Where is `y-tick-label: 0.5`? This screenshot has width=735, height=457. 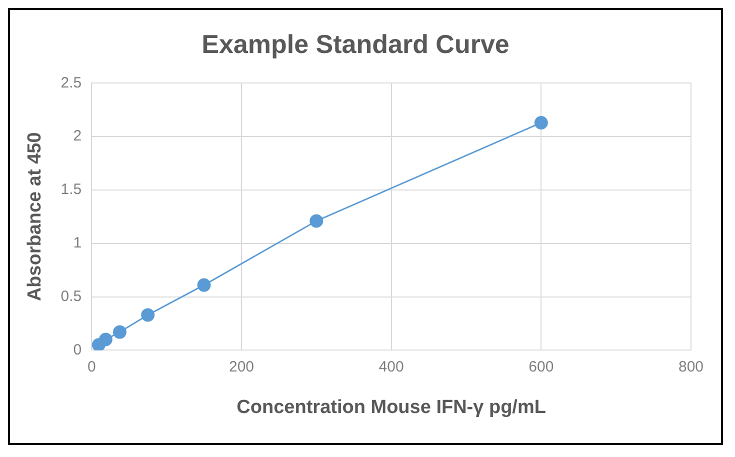 y-tick-label: 0.5 is located at coordinates (71, 296).